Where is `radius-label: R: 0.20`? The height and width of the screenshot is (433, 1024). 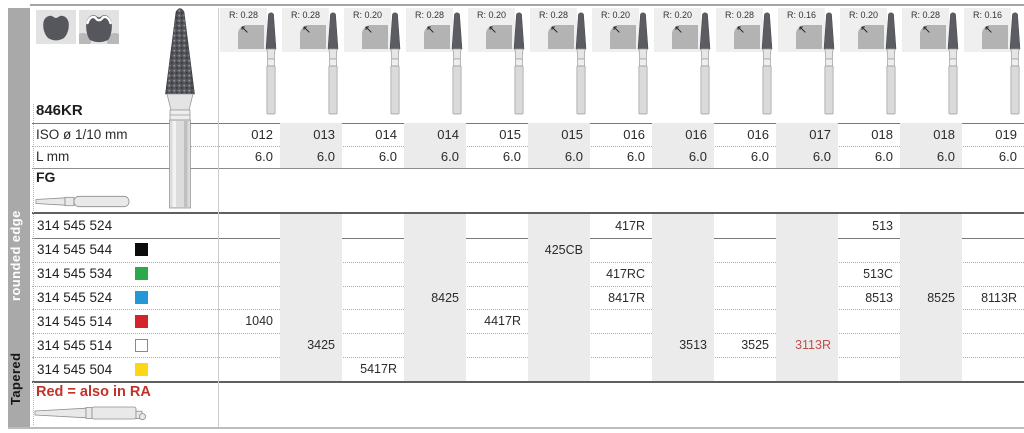
radius-label: R: 0.20 is located at coordinates (367, 15).